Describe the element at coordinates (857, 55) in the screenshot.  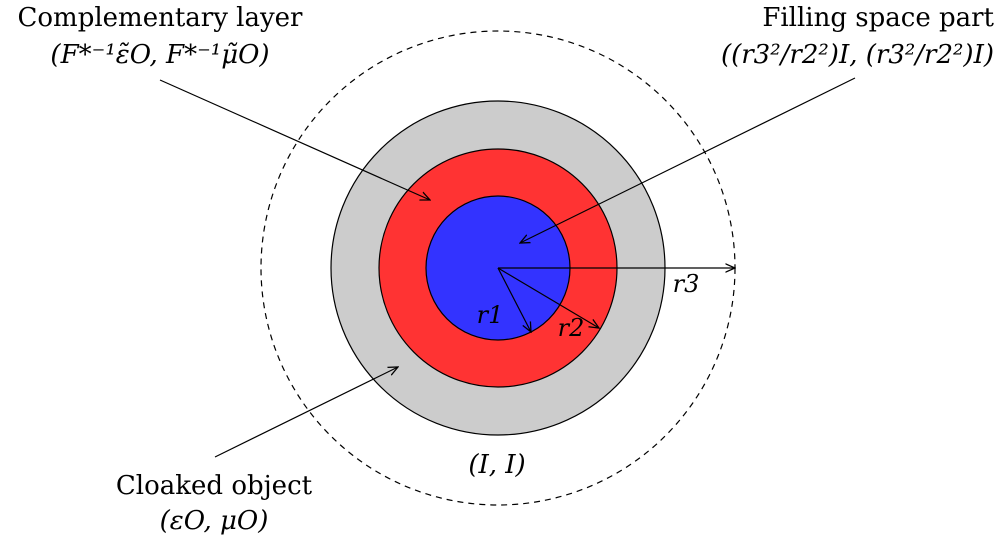
I see `filling-space-expression: ((r3²/r2²)I, (r3²/r2²)I)` at that location.